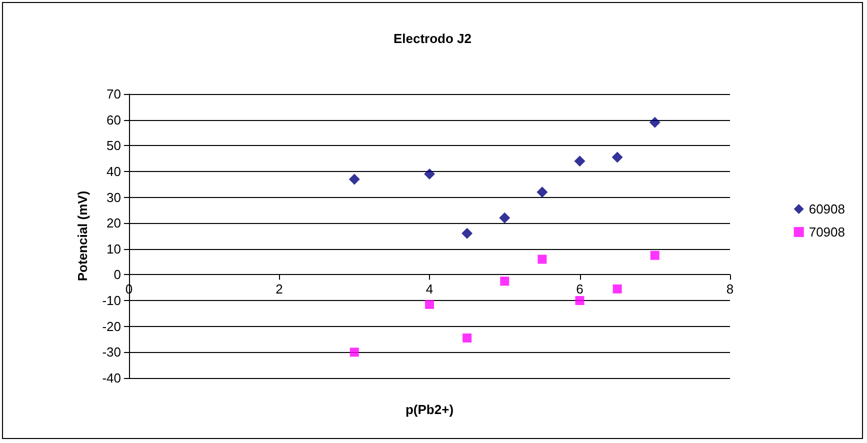  I want to click on y-tick-label: -10, so click(111, 300).